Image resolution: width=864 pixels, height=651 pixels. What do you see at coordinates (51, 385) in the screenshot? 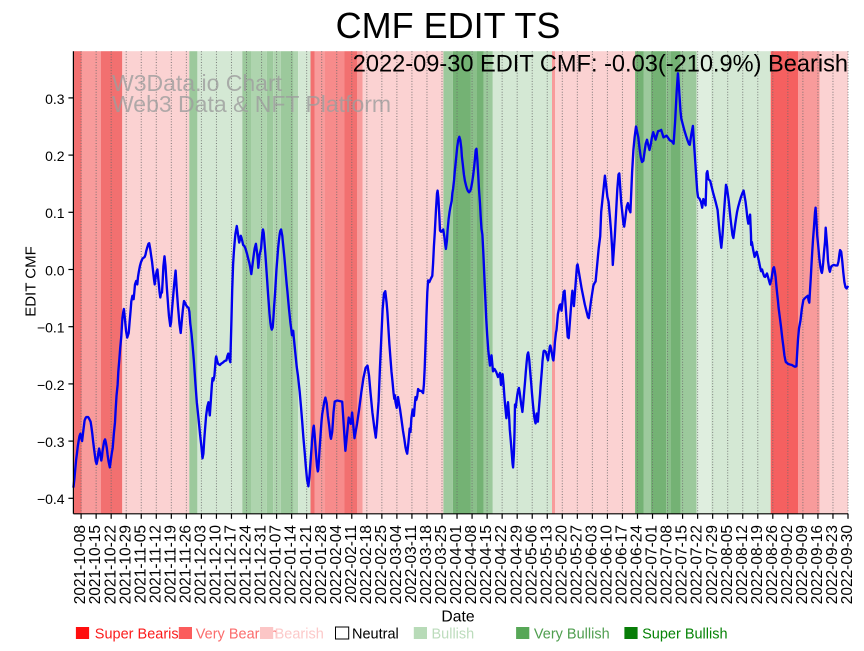
I see `svg-text: −0.2` at bounding box center [51, 385].